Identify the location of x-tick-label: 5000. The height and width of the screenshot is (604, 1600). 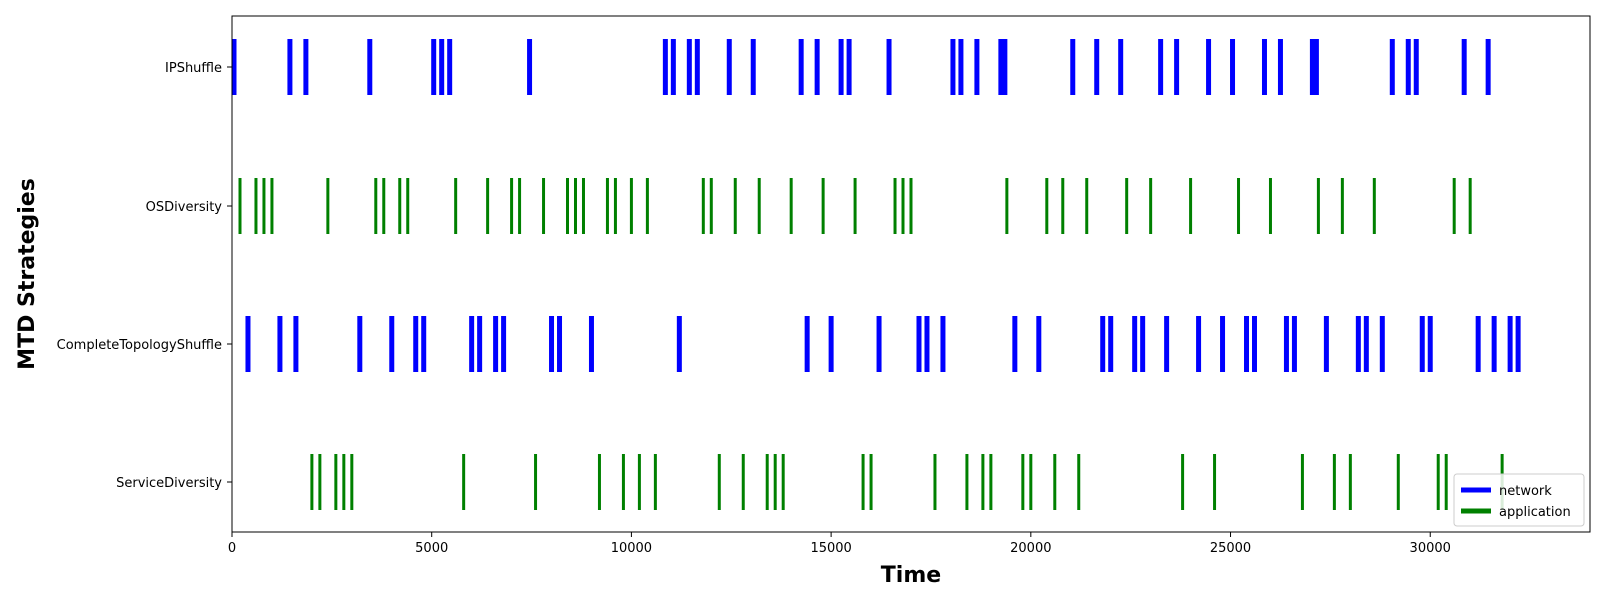
(431, 548).